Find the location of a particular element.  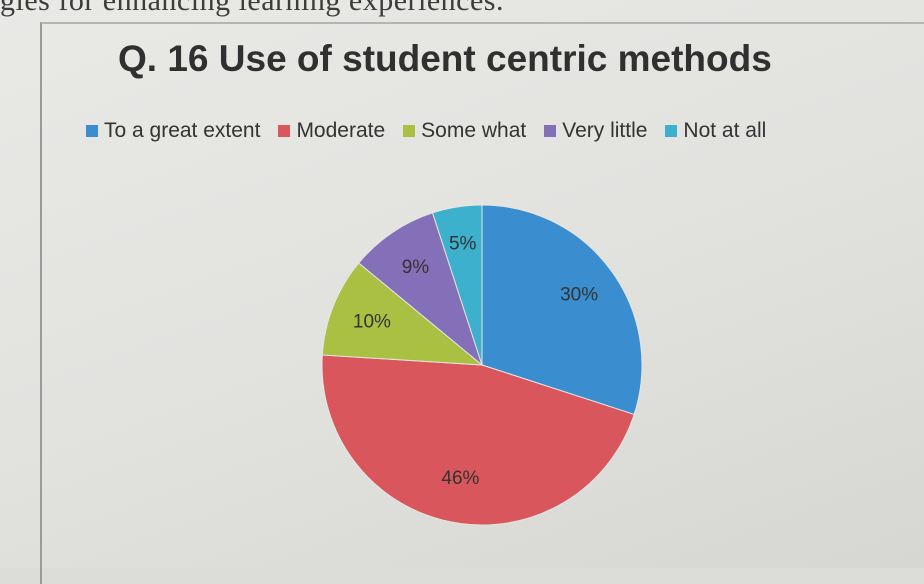

chart-title: Q. 16 Use of student centric methods is located at coordinates (445, 58).